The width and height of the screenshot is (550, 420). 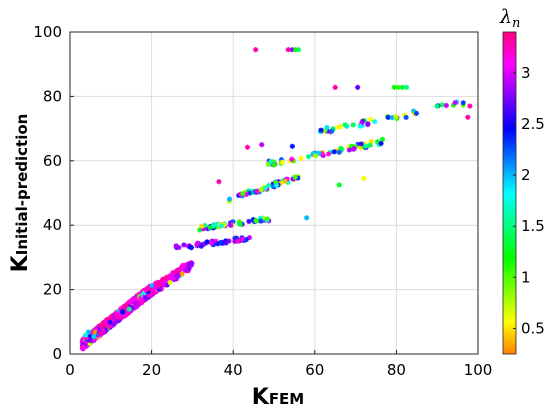 I want to click on x-tick-label: 60, so click(x=314, y=370).